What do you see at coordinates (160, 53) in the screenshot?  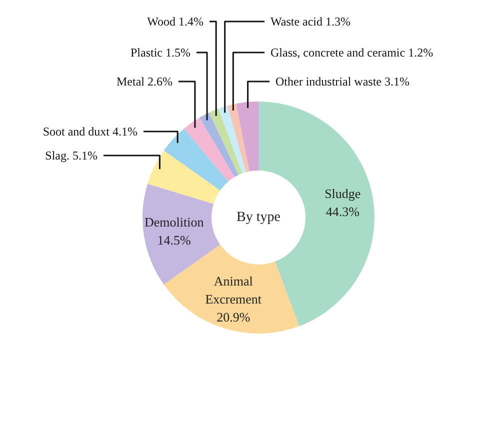 I see `slice-label: Plastic 1.5%` at bounding box center [160, 53].